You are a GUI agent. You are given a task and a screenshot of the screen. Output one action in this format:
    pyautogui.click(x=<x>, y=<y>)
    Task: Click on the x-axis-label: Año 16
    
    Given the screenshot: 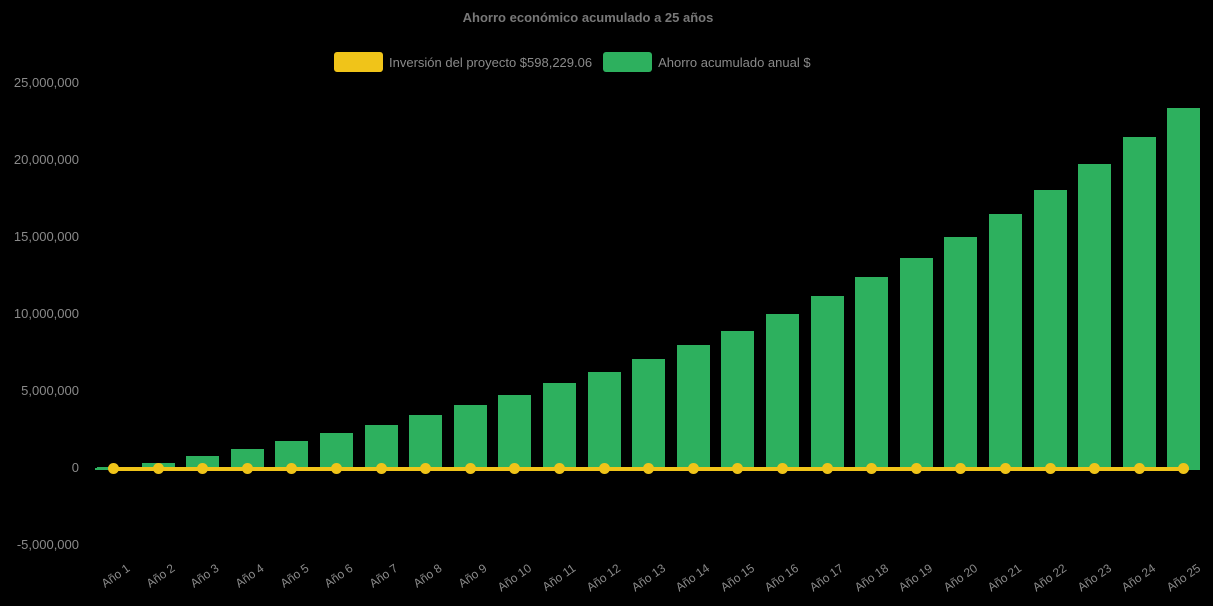 What is the action you would take?
    pyautogui.click(x=782, y=578)
    